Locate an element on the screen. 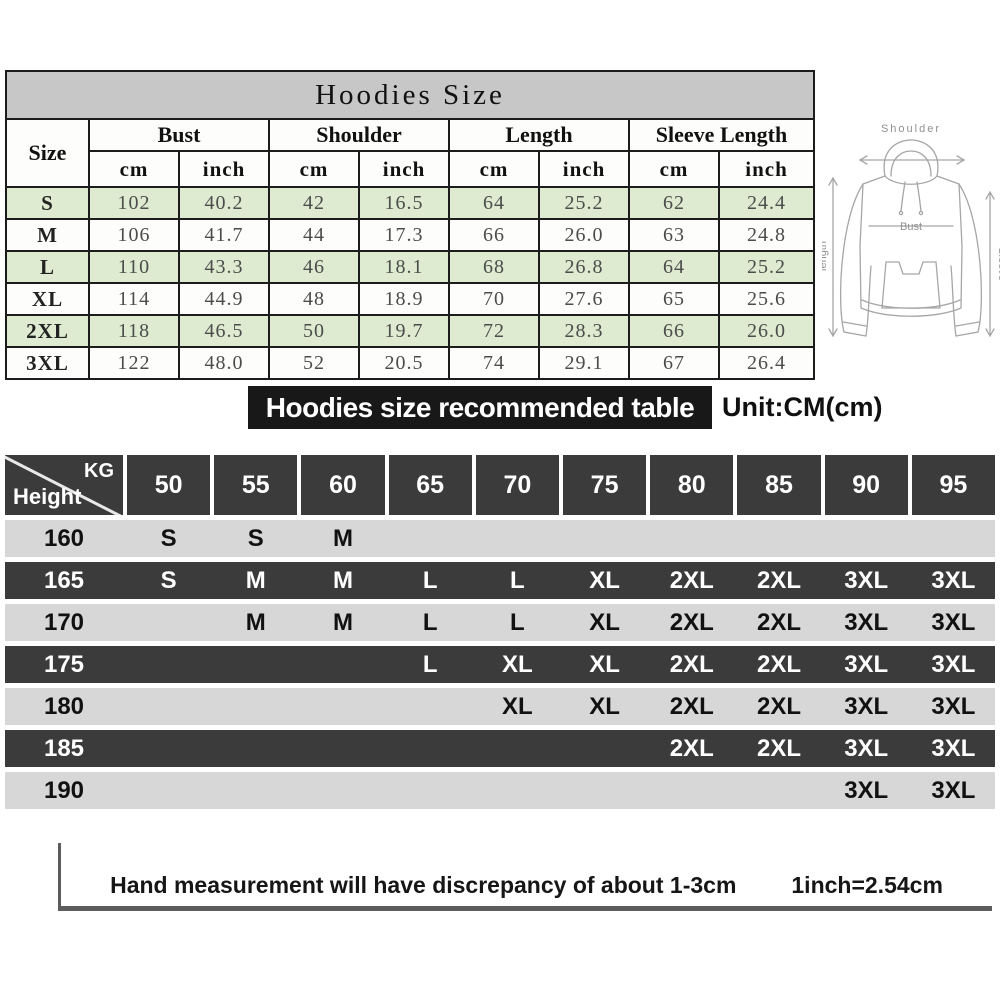 The height and width of the screenshot is (1000, 1000). size-row-2xl: 2XL 118 46.5 50 19.7 72 28.3 66 26.0 is located at coordinates (410, 331).